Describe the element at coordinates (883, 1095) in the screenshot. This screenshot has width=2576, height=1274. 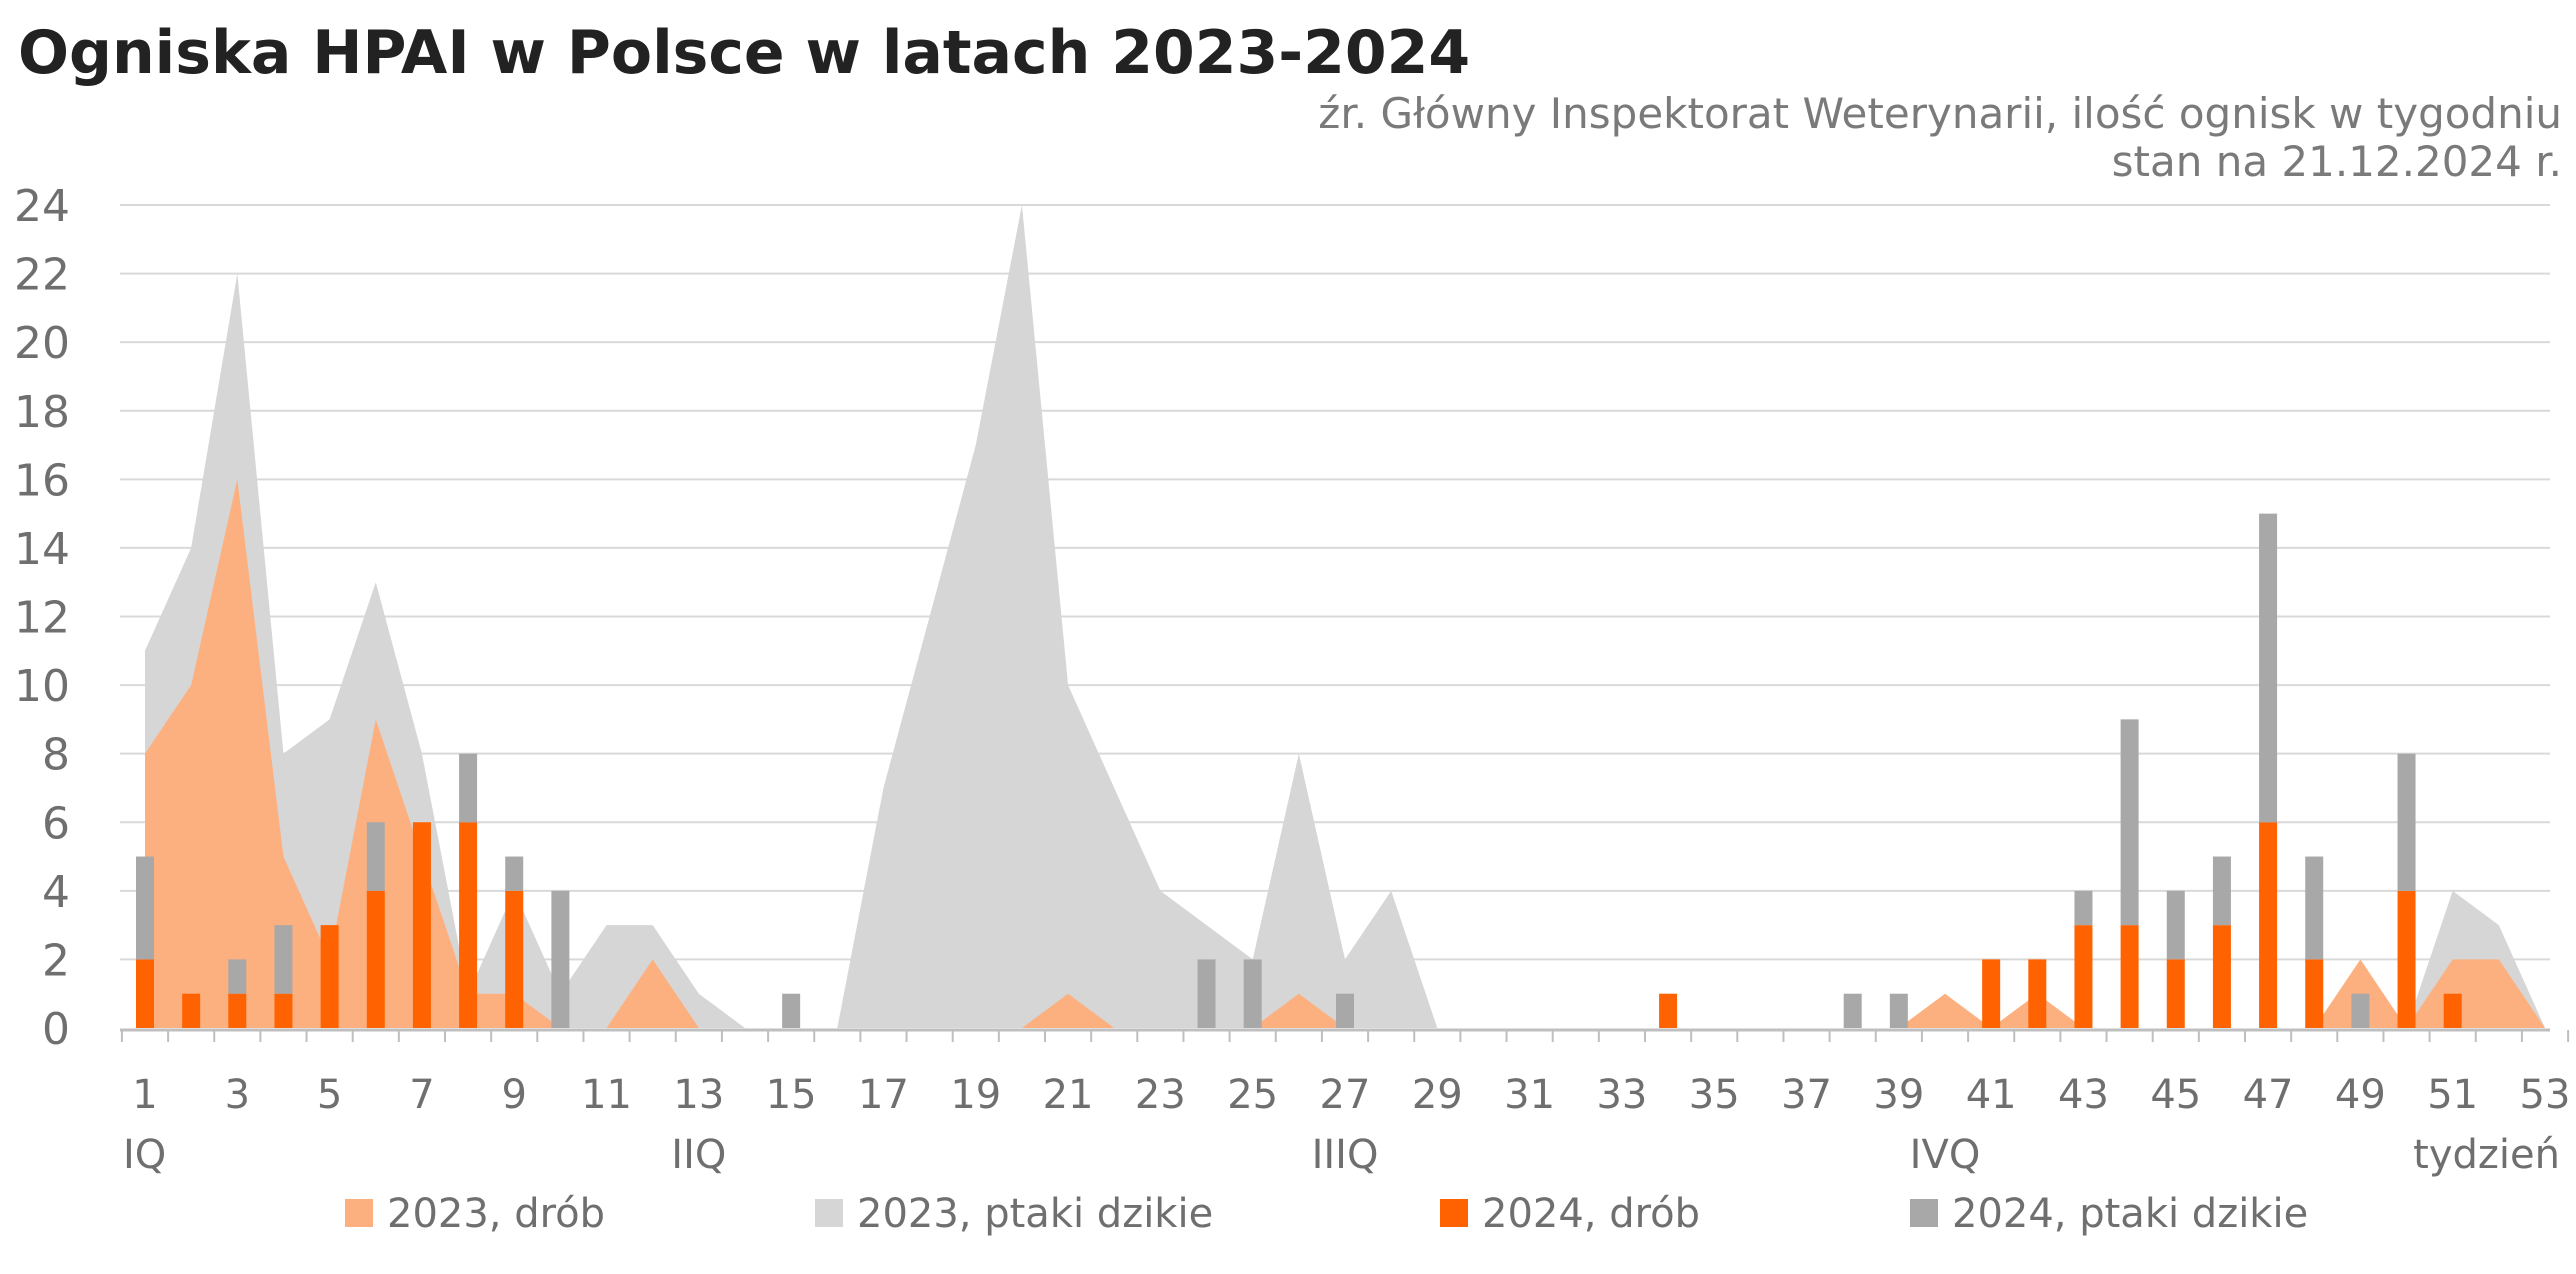
I see `x-tick-label: 17` at that location.